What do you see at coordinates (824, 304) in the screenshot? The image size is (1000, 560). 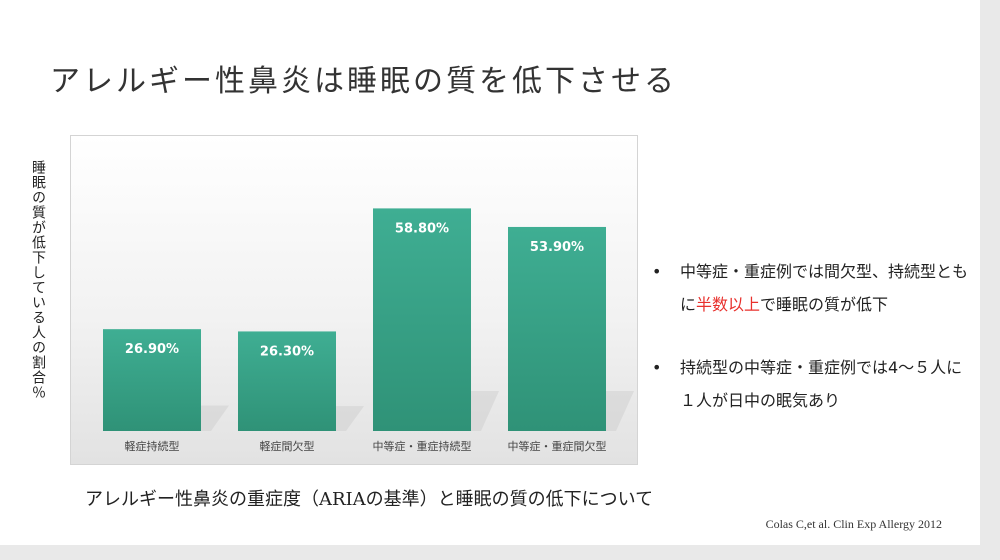 I see `bullet-text: で睡眠の質が低下` at bounding box center [824, 304].